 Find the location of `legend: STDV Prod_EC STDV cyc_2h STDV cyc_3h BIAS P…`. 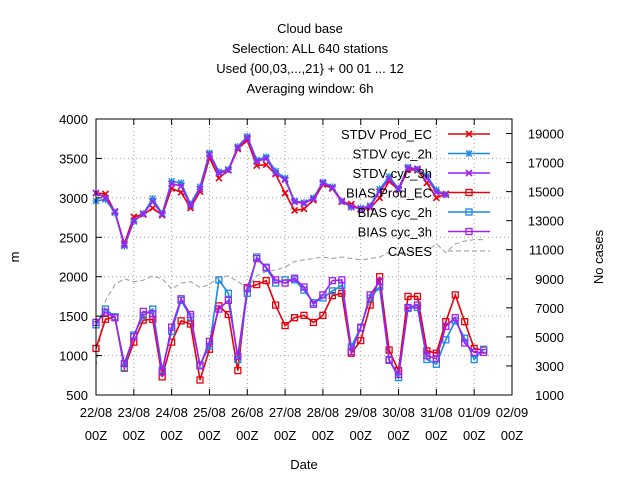

legend: STDV Prod_EC STDV cyc_2h STDV cyc_3h BIAS P… is located at coordinates (415, 193).